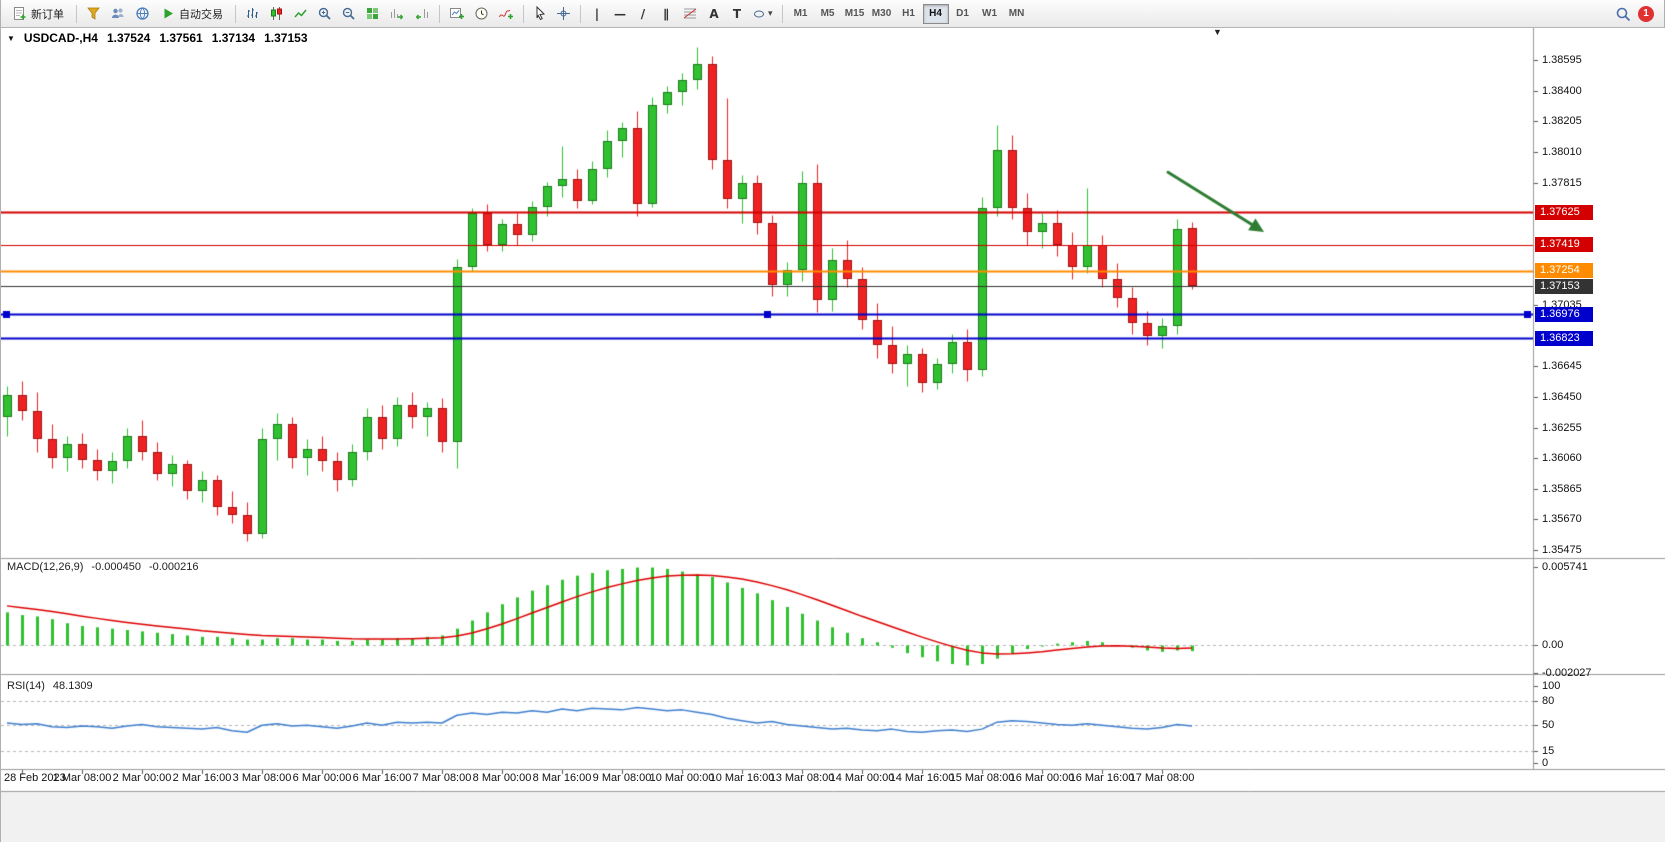  I want to click on community-users-button, so click(118, 14).